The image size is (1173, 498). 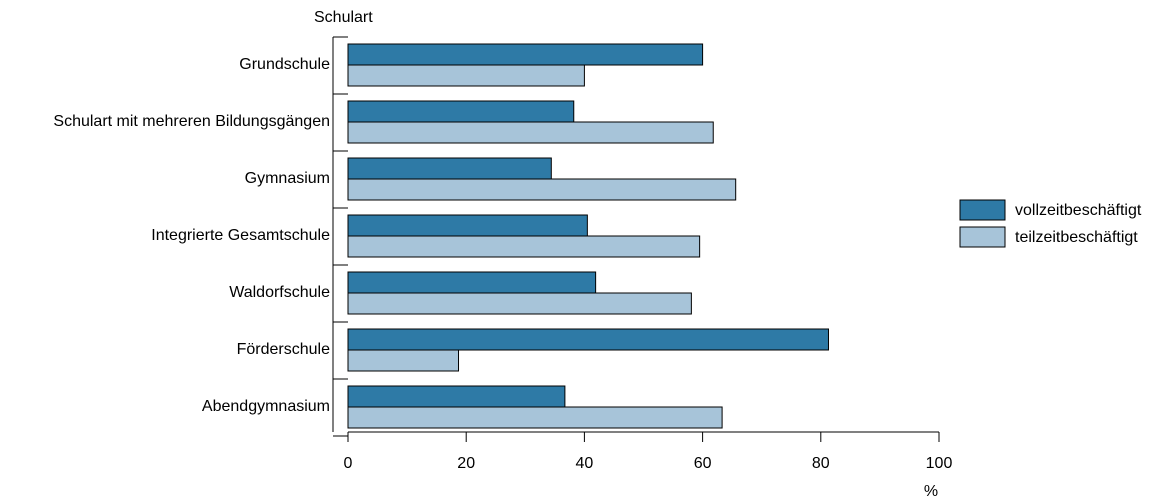 What do you see at coordinates (266, 406) in the screenshot?
I see `y-category-label: Abendgymnasium` at bounding box center [266, 406].